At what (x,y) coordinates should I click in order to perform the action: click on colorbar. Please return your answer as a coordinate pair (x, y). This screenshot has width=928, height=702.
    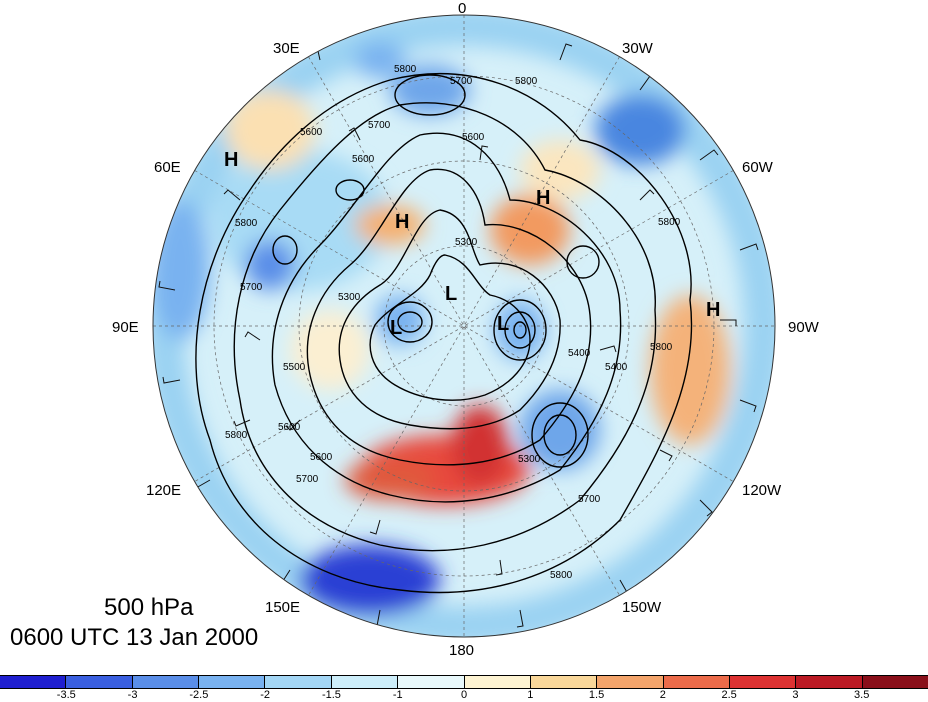
    Looking at the image, I should click on (464, 682).